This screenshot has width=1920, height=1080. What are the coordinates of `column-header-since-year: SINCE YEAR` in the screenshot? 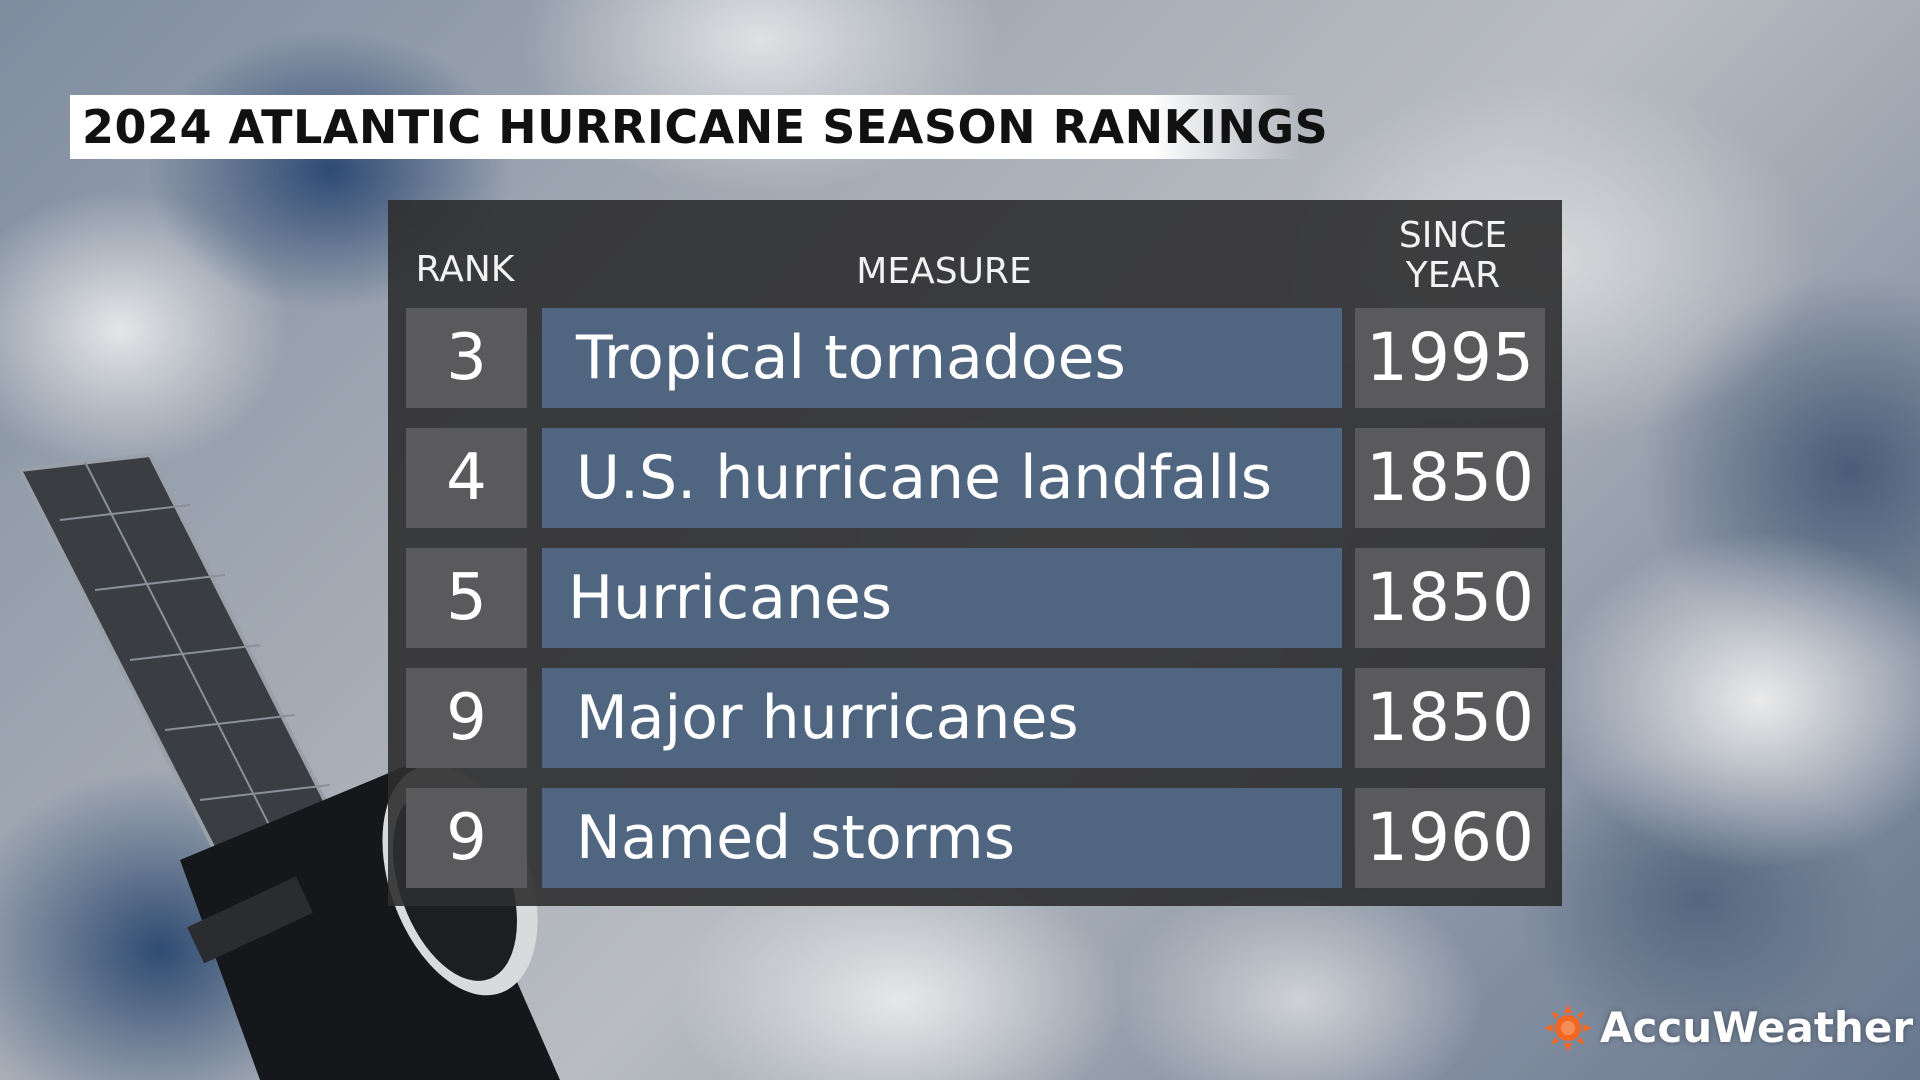 It's located at (1453, 255).